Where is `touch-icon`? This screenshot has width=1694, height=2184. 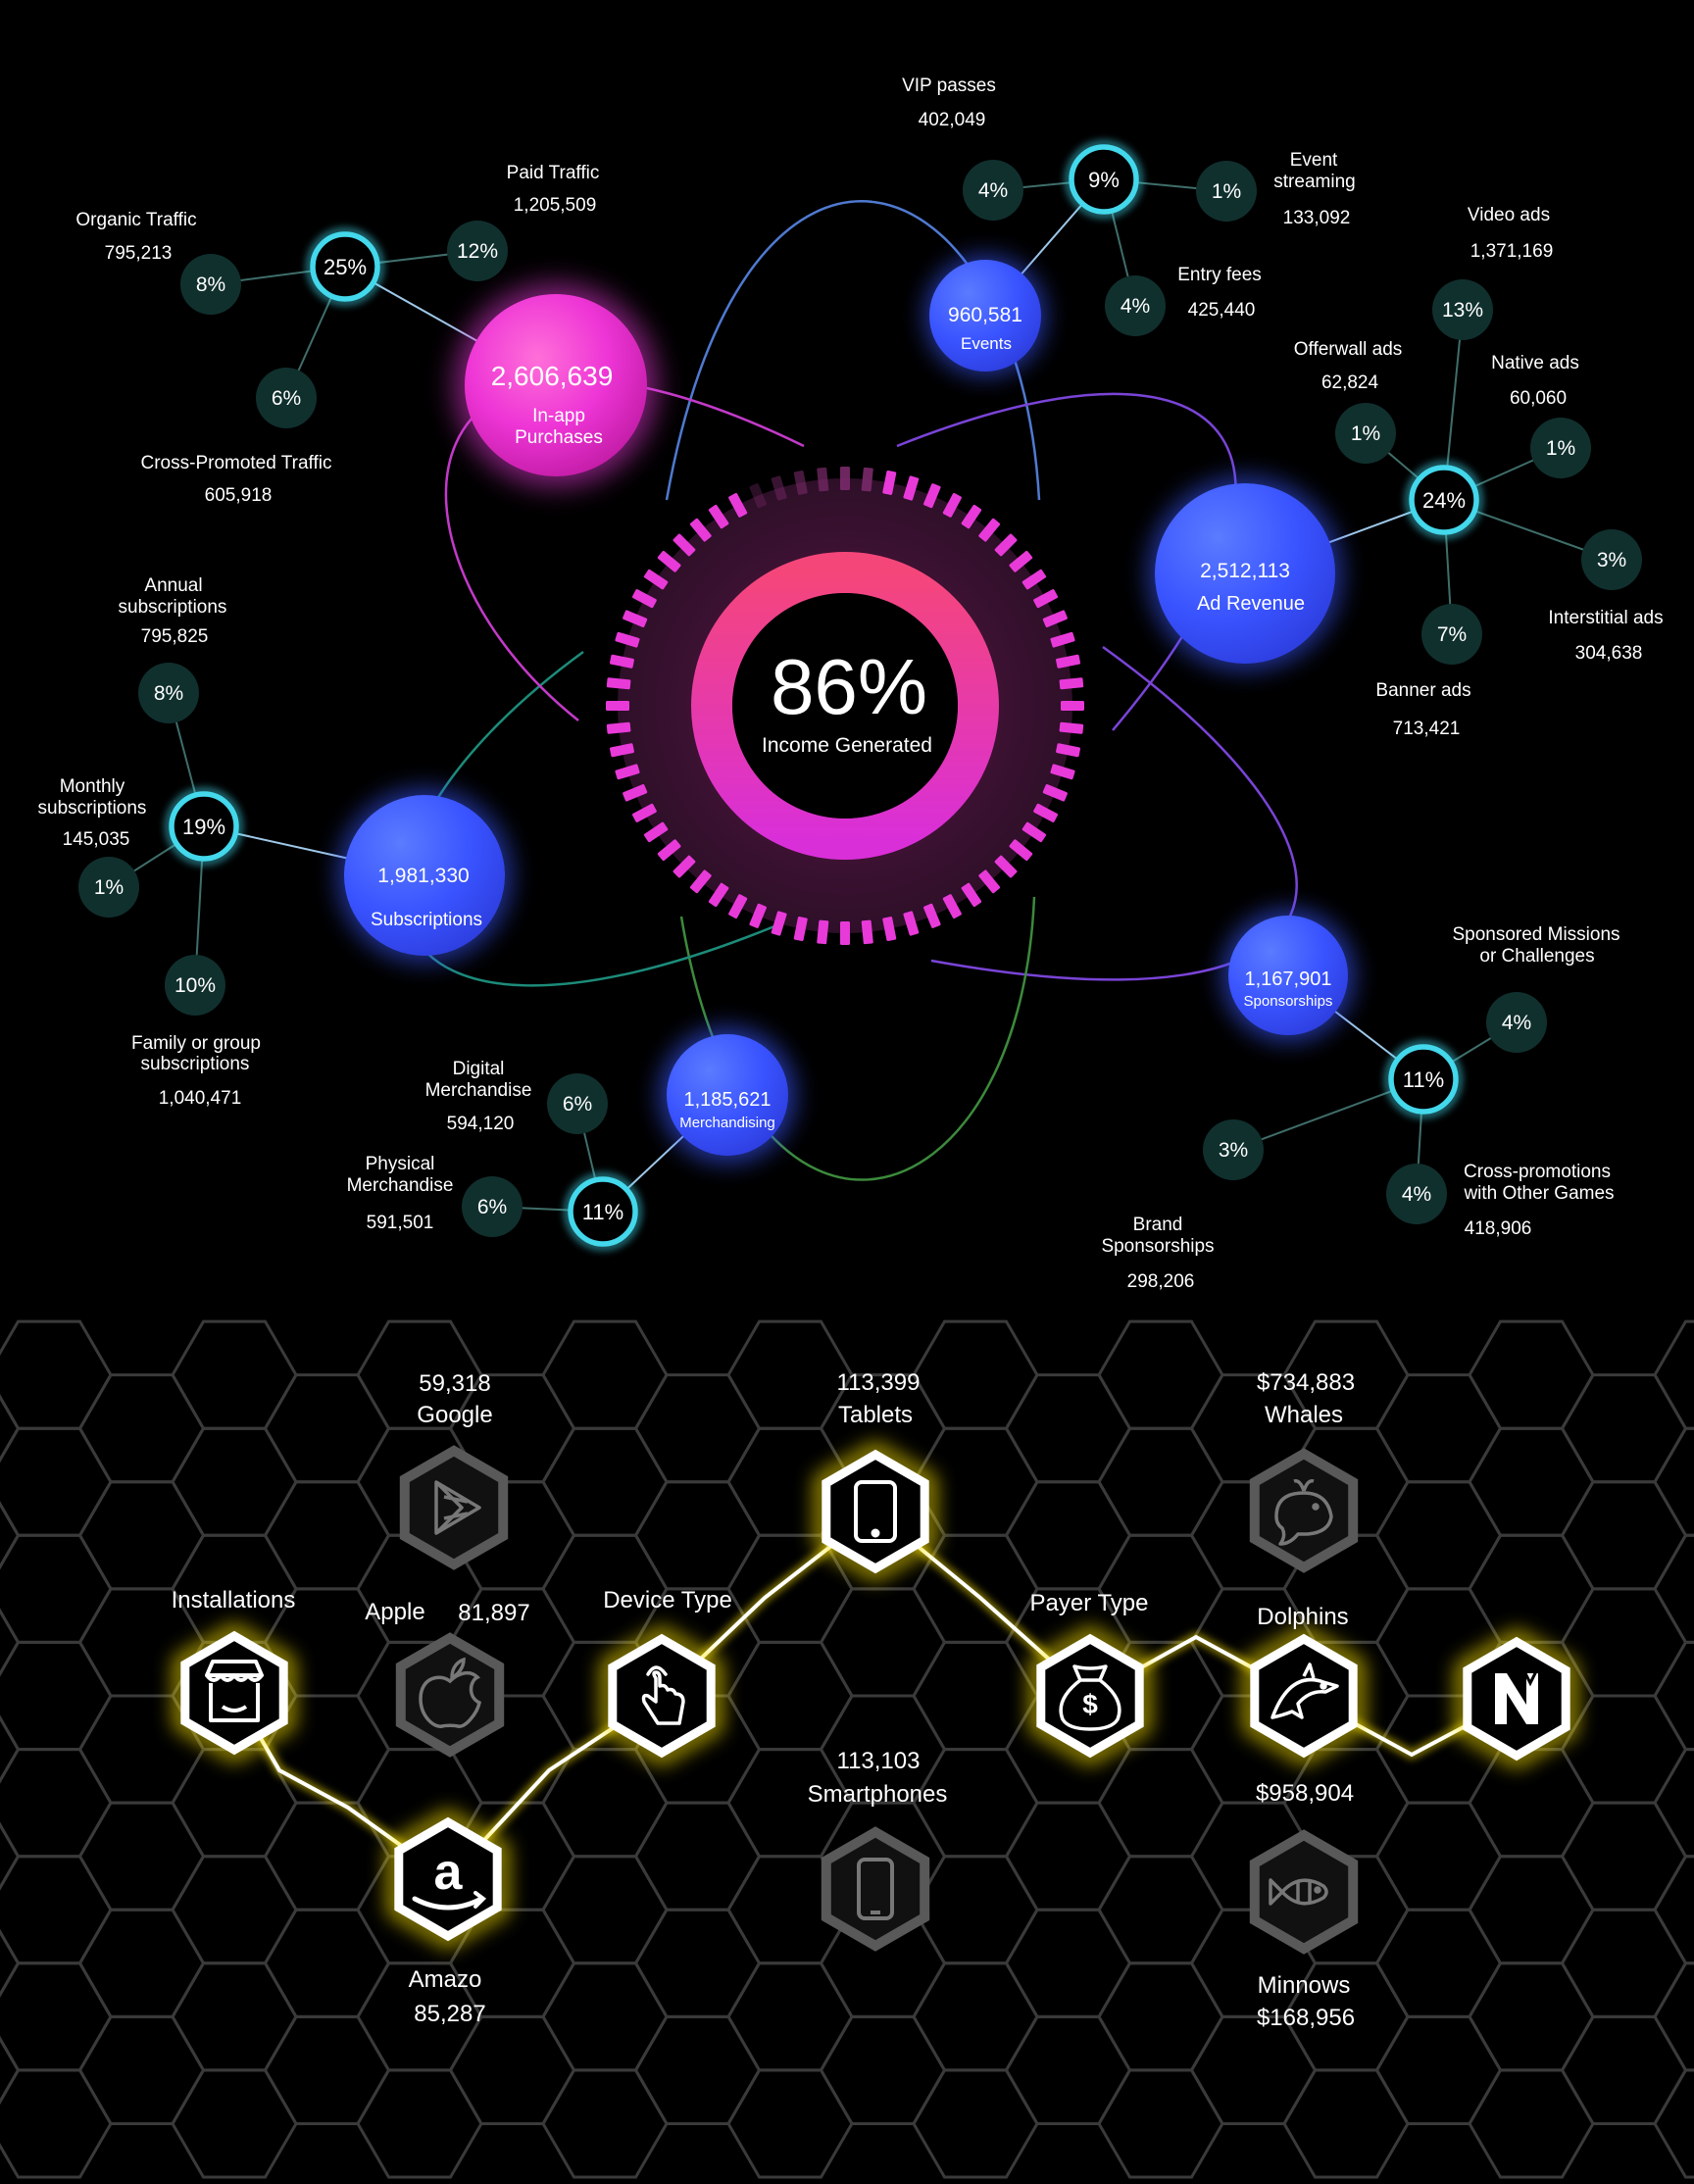 touch-icon is located at coordinates (663, 1695).